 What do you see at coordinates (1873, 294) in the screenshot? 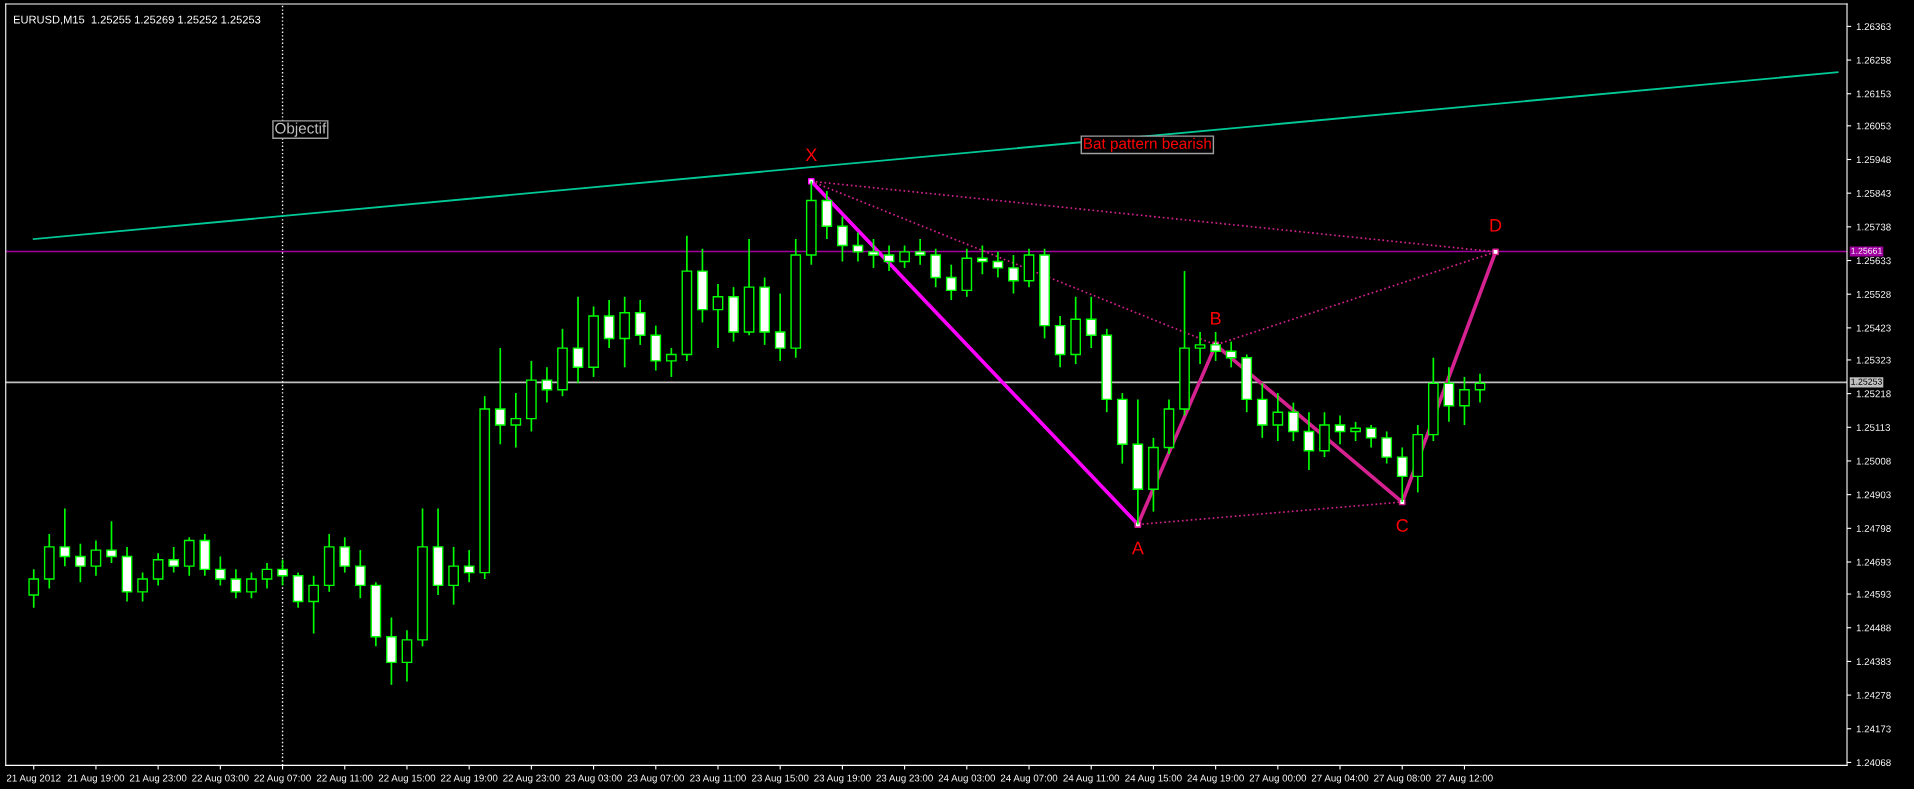
I see `y-tick-label: 1.25528` at bounding box center [1873, 294].